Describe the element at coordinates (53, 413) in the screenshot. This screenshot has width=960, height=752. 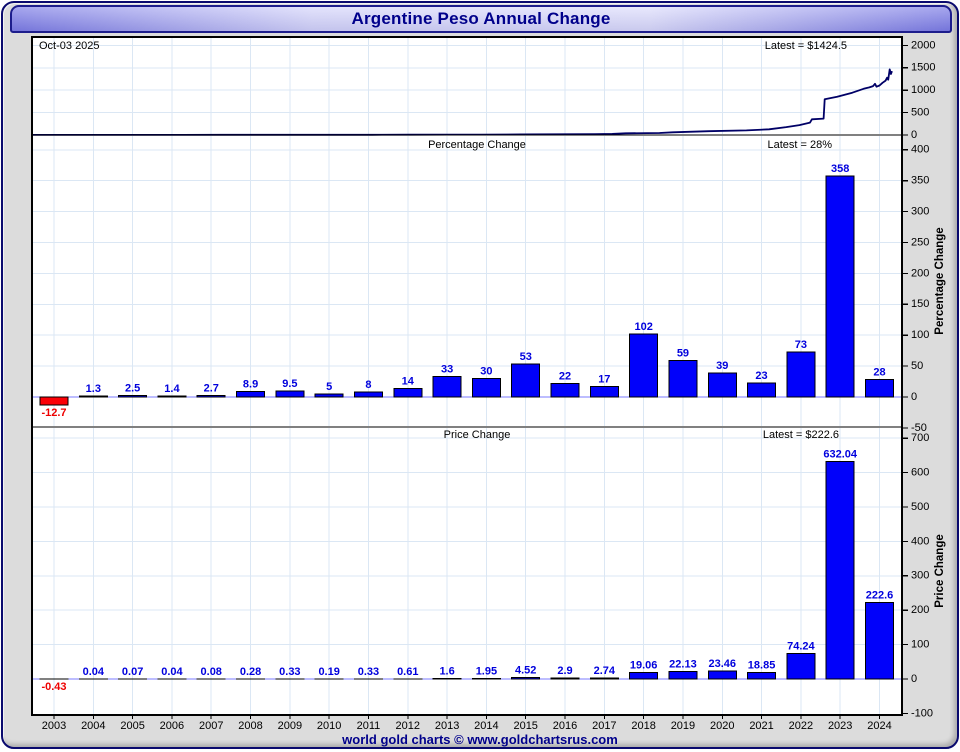
I see `bar-value-label: -12.7` at that location.